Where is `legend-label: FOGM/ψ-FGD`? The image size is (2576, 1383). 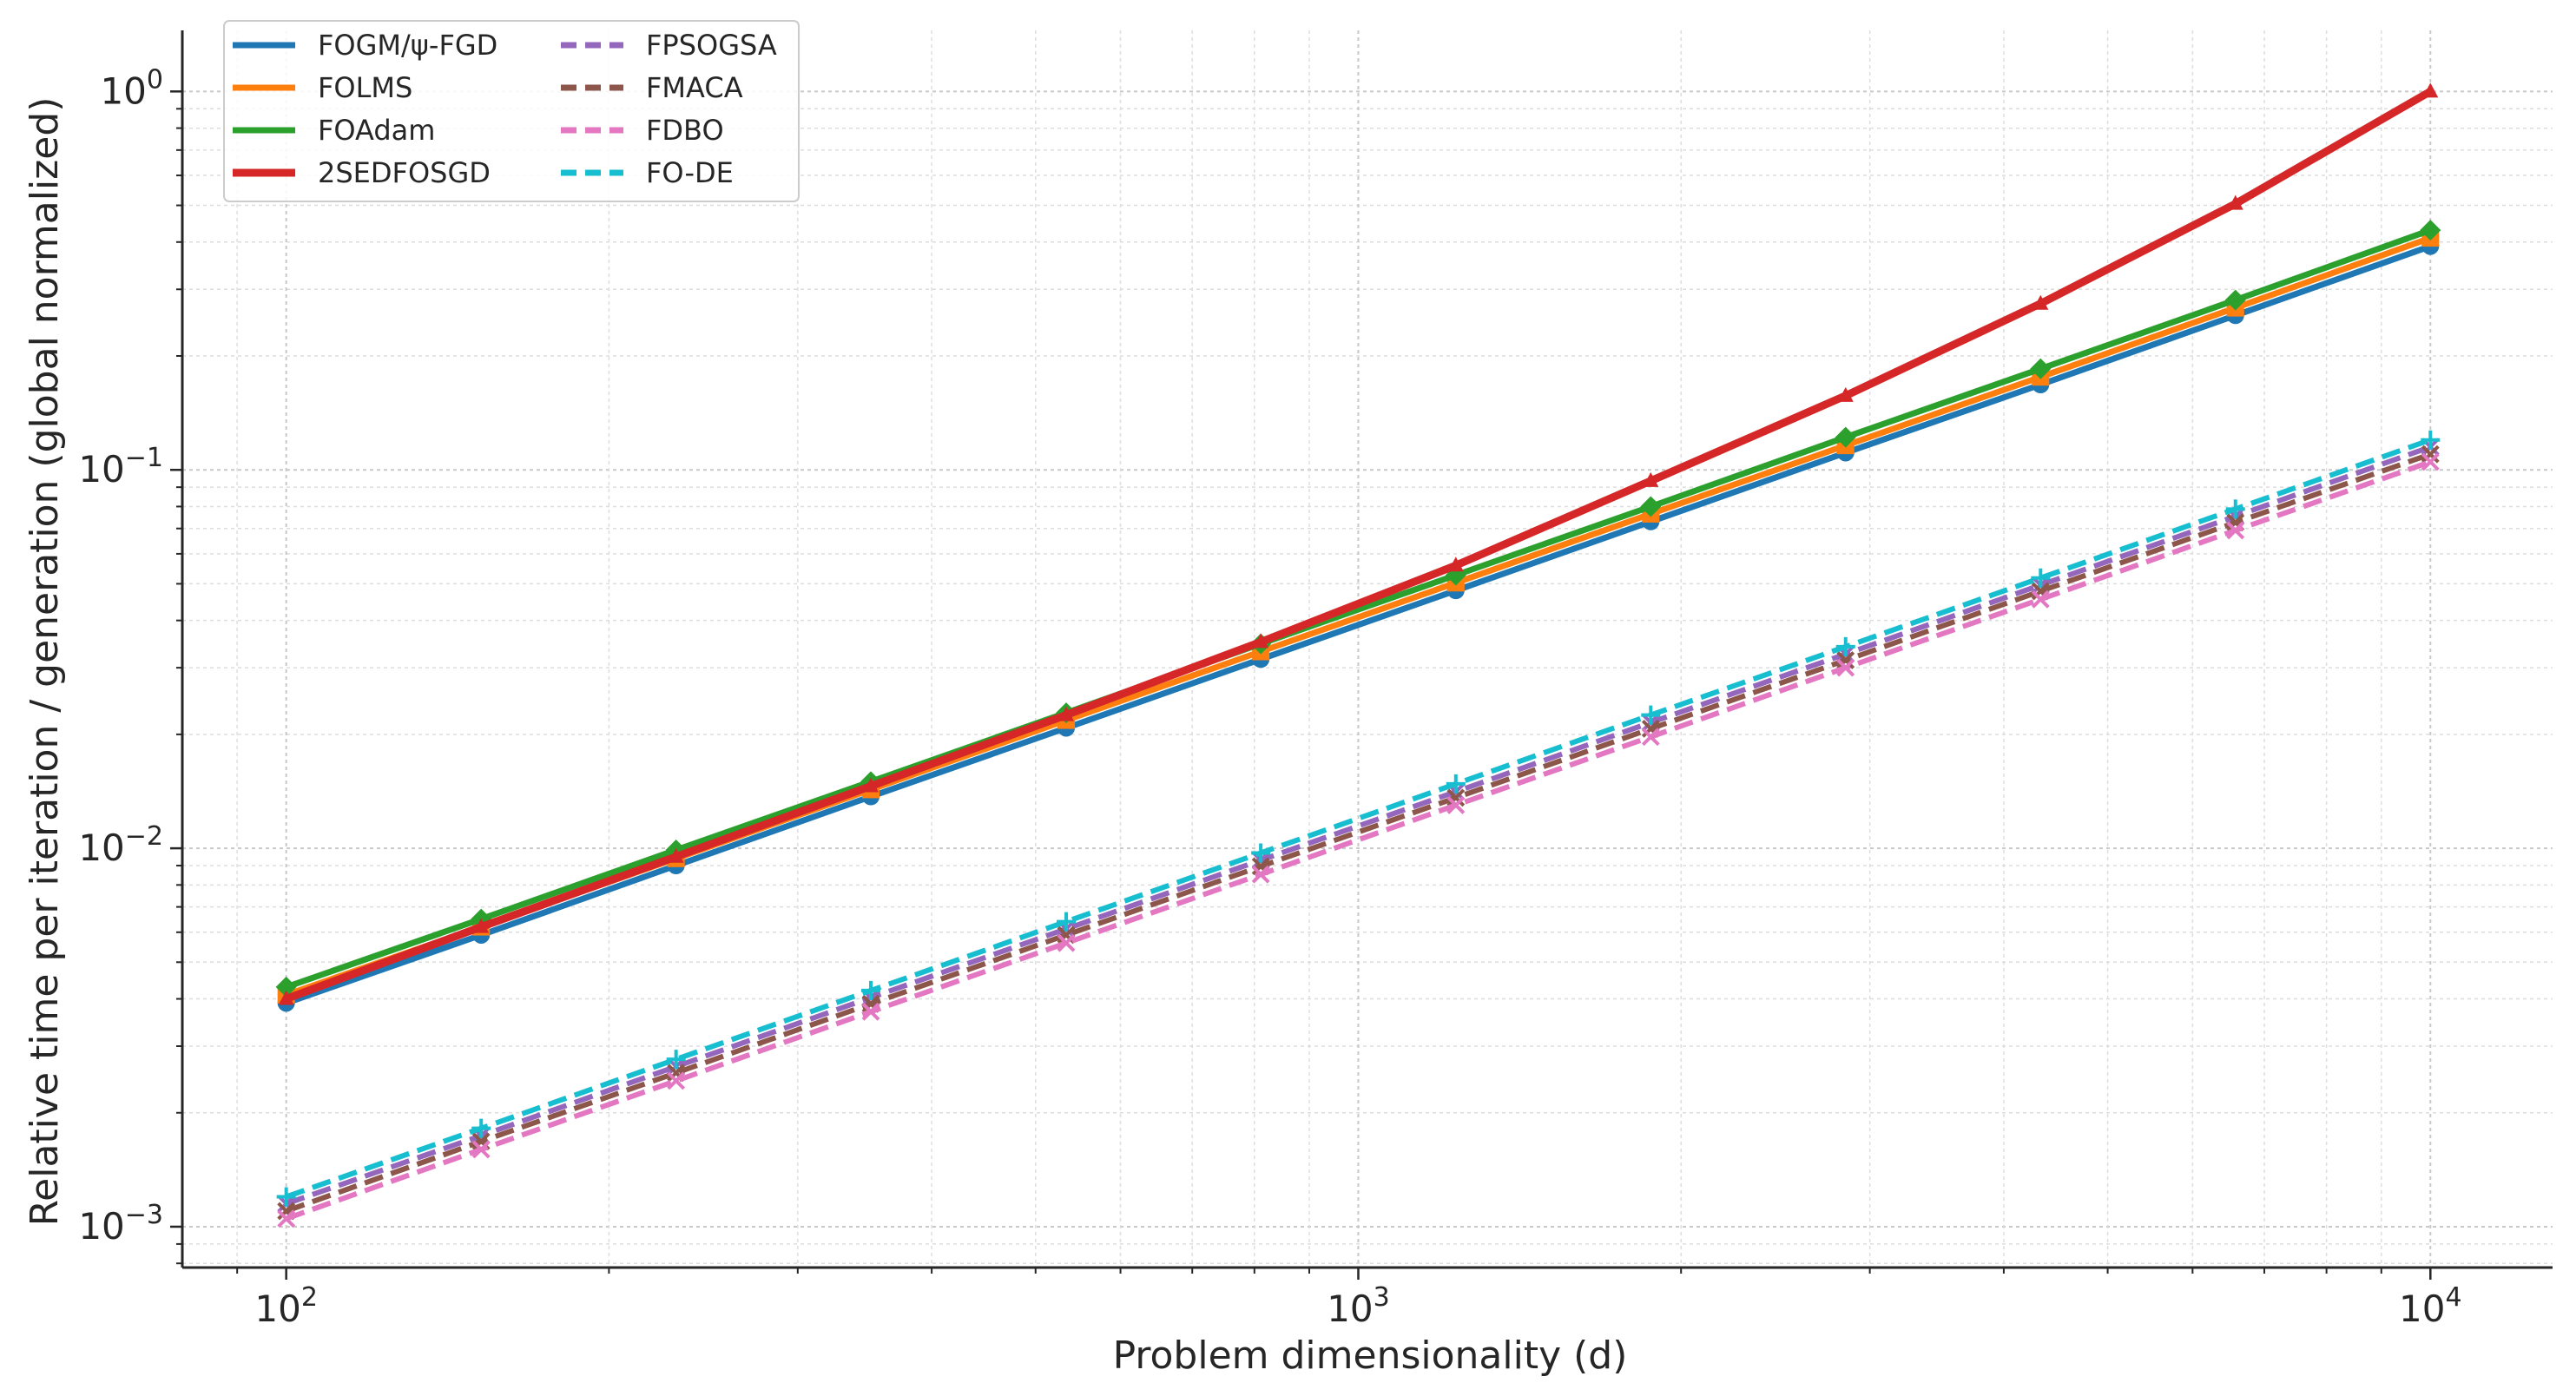
legend-label: FOGM/ψ-FGD is located at coordinates (407, 45).